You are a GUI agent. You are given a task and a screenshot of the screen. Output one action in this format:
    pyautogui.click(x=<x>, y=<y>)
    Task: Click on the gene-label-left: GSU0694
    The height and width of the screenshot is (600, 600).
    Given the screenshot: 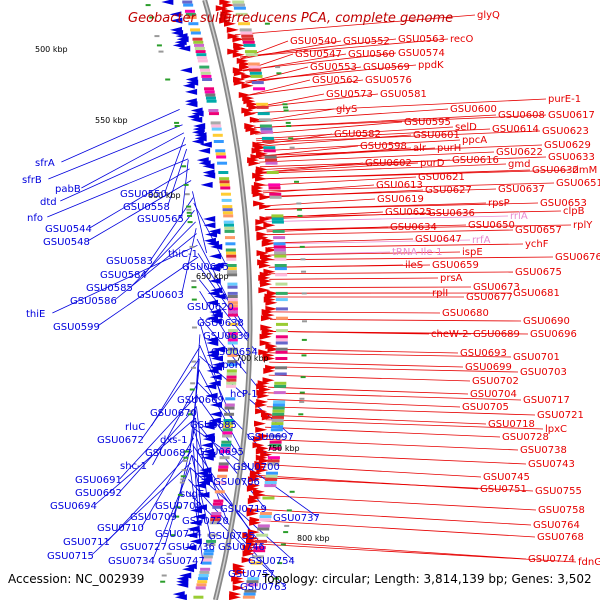 What is the action you would take?
    pyautogui.click(x=73, y=506)
    